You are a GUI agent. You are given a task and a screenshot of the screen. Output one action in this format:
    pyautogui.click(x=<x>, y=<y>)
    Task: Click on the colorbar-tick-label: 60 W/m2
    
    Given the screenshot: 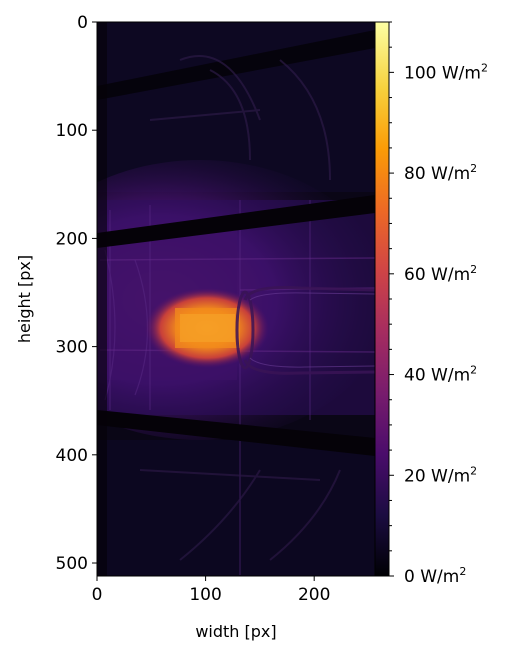 What is the action you would take?
    pyautogui.click(x=440, y=274)
    